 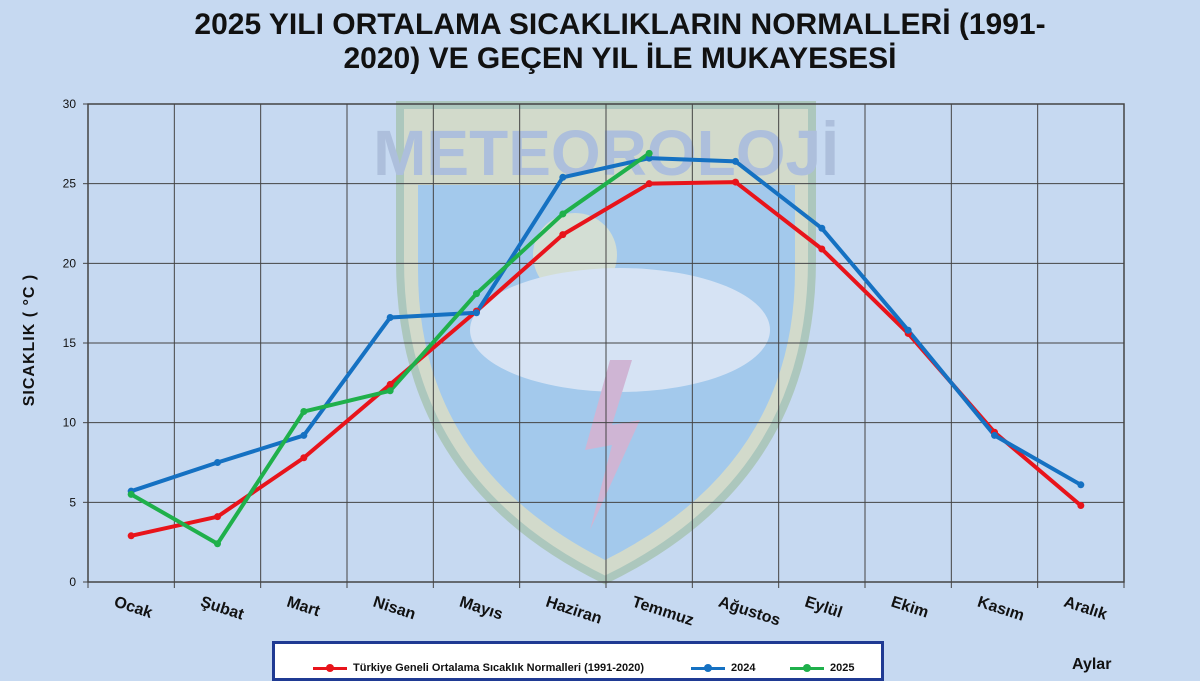 What do you see at coordinates (72, 502) in the screenshot?
I see `y-tick-label: 5` at bounding box center [72, 502].